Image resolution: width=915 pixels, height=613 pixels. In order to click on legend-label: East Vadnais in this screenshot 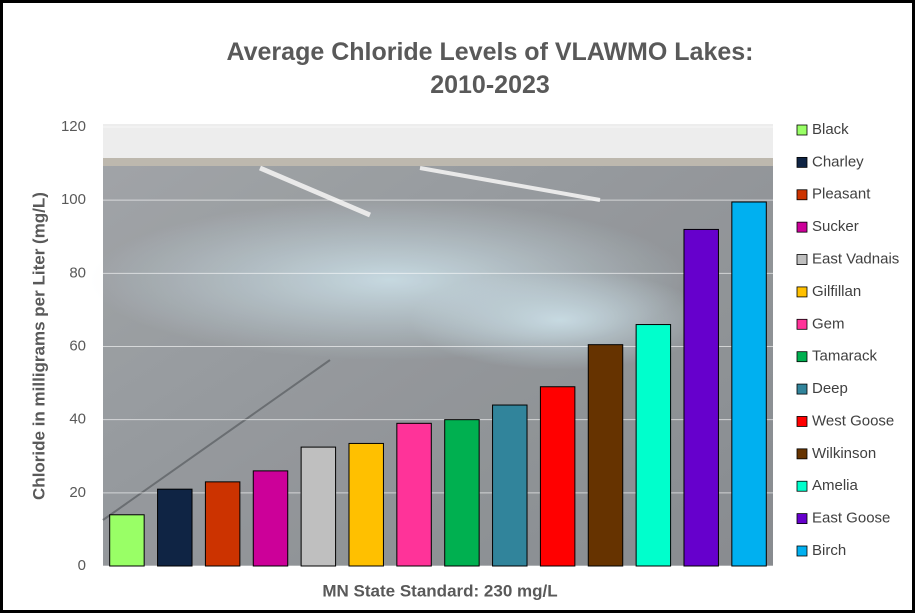, I will do `click(855, 259)`.